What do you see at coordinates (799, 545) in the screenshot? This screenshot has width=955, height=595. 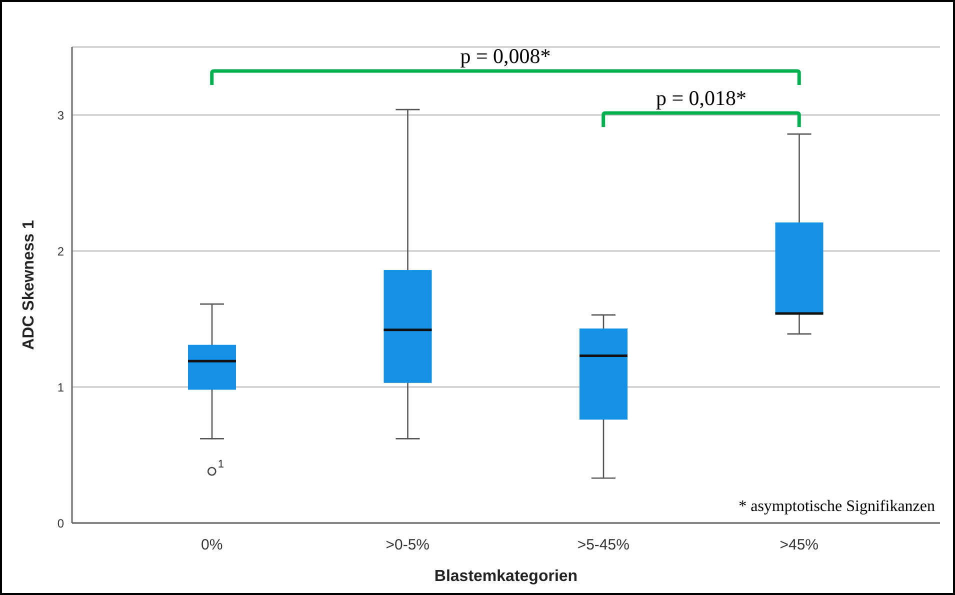 I see `x-tick-label: >45%` at bounding box center [799, 545].